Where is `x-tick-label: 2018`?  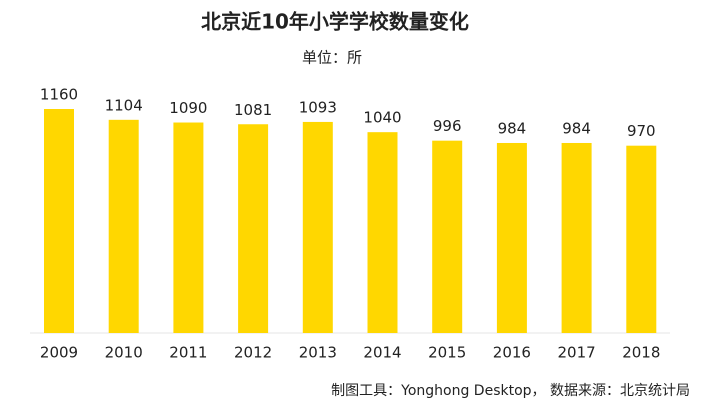
x-tick-label: 2018 is located at coordinates (641, 353).